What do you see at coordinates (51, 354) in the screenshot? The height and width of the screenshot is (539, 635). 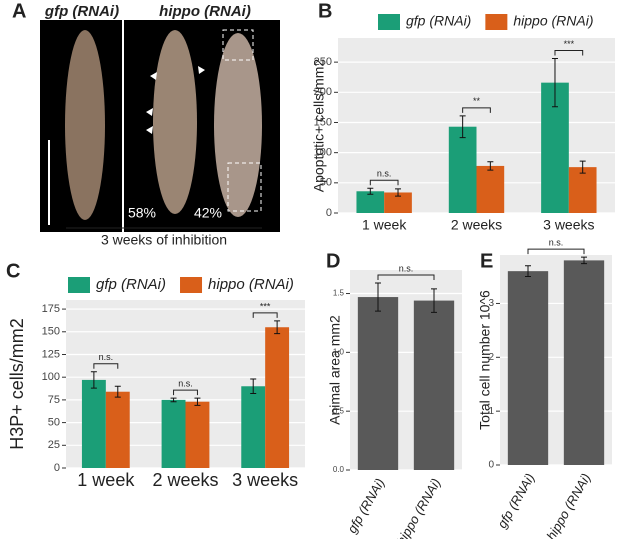 I see `y-tick-label: 125` at bounding box center [51, 354].